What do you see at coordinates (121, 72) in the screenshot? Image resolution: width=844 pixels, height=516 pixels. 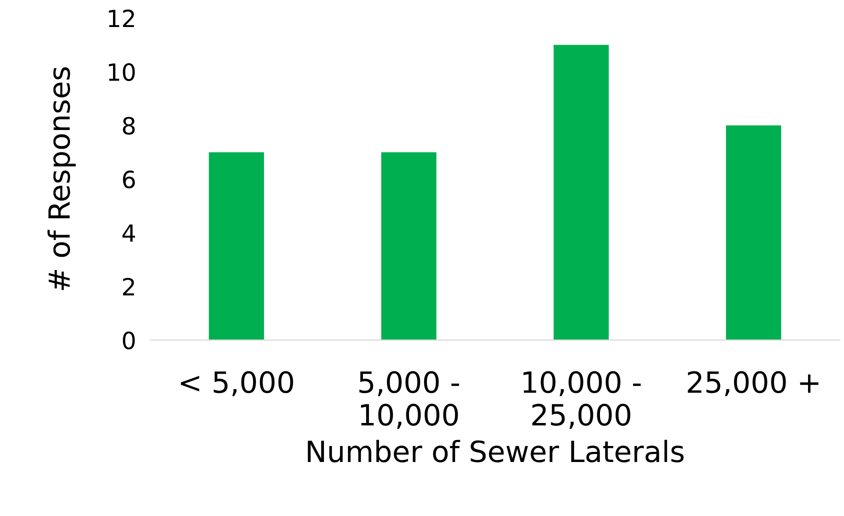 I see `y-tick-label: 10` at bounding box center [121, 72].